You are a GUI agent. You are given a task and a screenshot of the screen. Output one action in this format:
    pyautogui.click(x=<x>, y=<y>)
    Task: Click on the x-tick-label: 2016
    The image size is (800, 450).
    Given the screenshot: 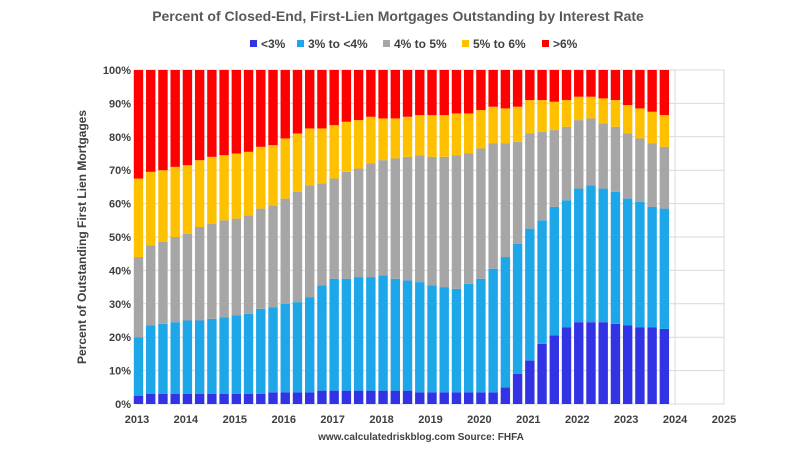 What is the action you would take?
    pyautogui.click(x=284, y=420)
    